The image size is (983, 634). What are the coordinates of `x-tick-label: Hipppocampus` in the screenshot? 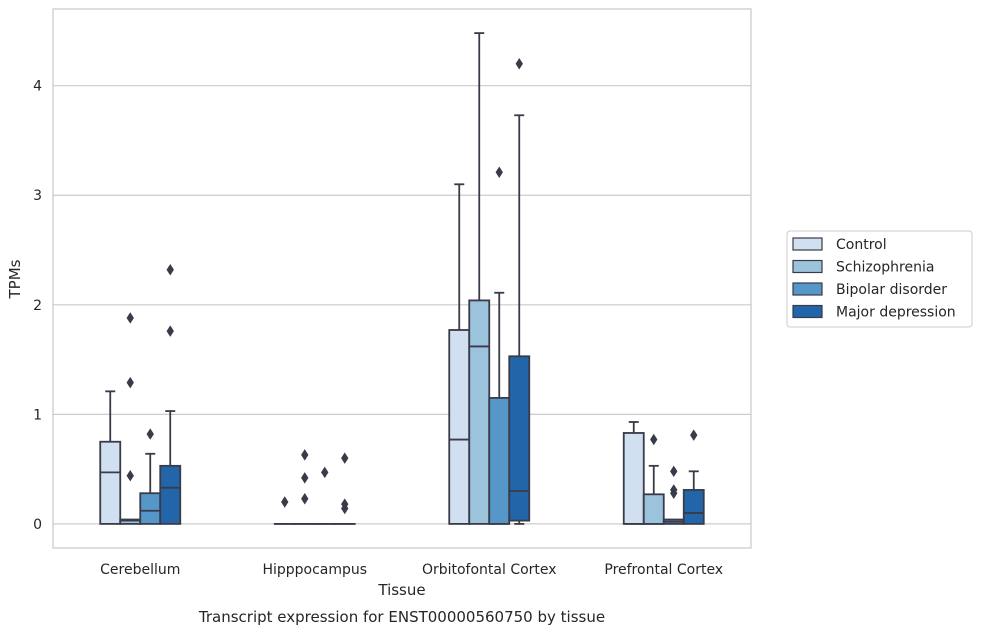 It's located at (314, 570).